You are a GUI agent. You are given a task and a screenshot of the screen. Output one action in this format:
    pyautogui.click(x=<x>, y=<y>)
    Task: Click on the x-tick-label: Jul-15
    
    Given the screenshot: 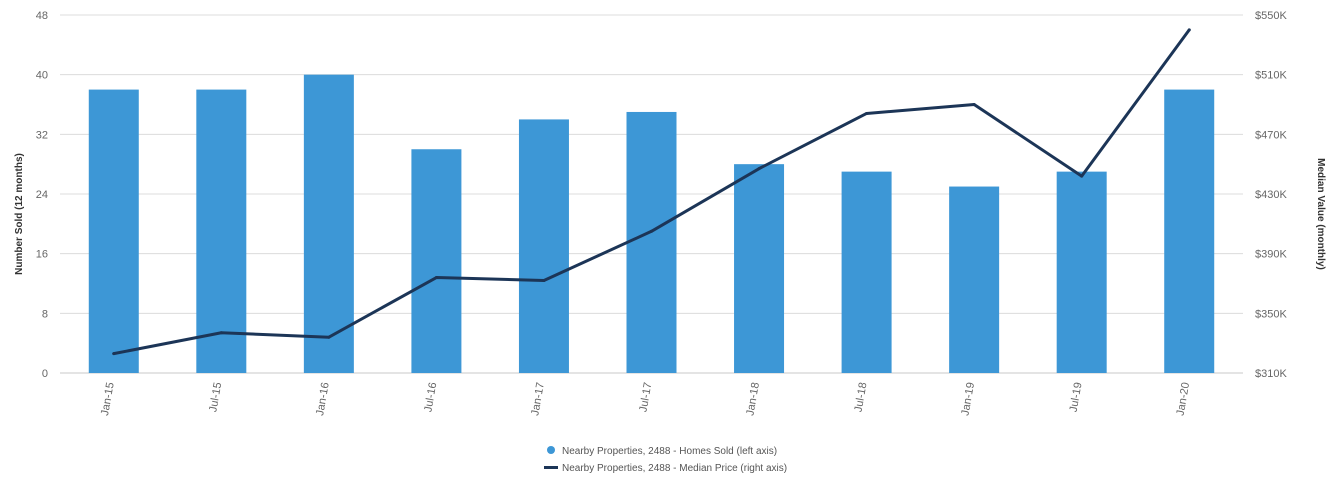 What is the action you would take?
    pyautogui.click(x=215, y=397)
    